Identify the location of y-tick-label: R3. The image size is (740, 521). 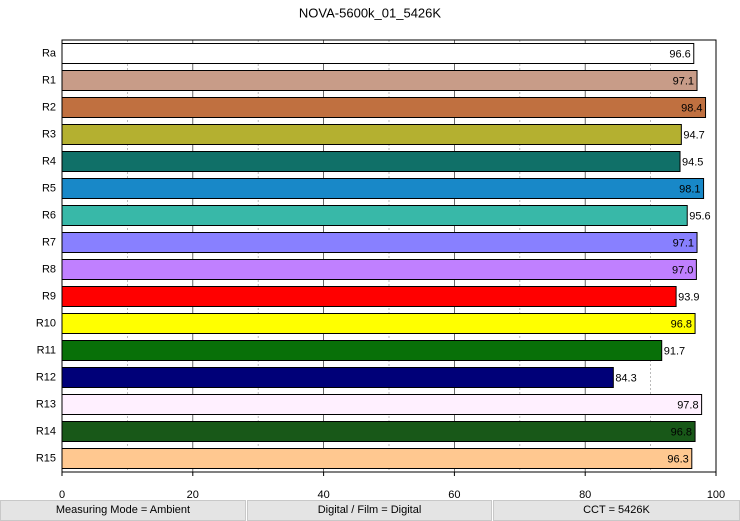
(49, 134).